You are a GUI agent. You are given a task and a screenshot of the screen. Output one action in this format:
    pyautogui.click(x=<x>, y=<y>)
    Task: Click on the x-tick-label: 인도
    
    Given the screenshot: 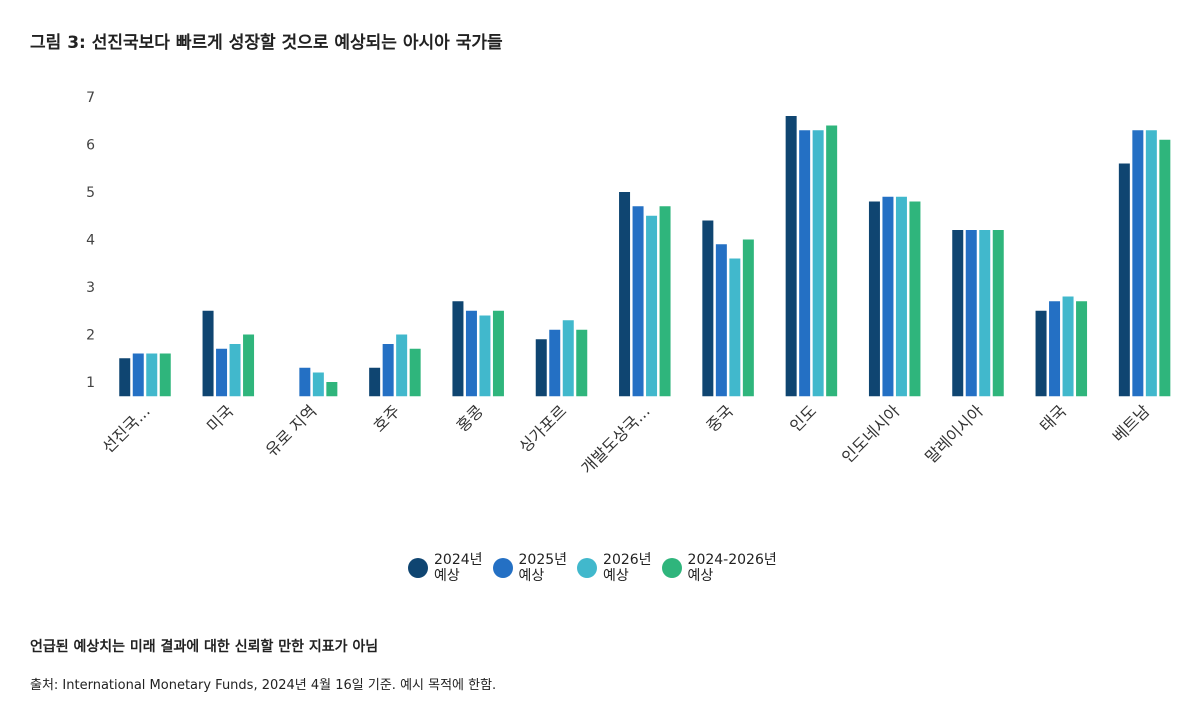 What is the action you would take?
    pyautogui.click(x=803, y=418)
    